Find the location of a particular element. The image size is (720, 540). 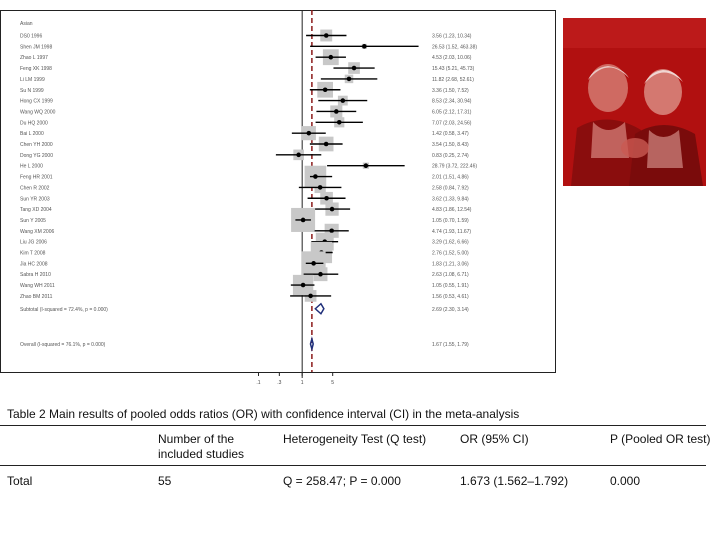

study-ci-label: 28.79 (3.72, 222.46) is located at coordinates (454, 167).